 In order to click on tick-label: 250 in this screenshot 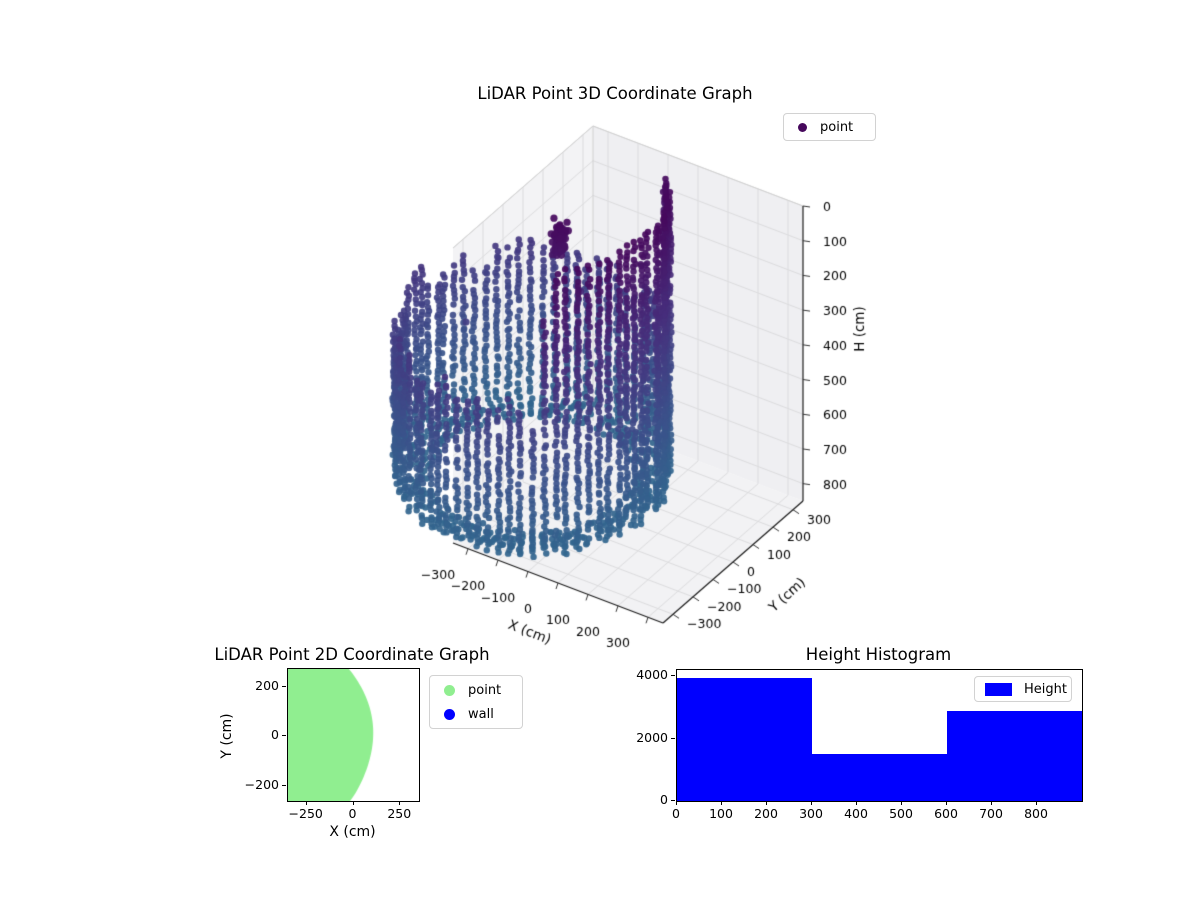, I will do `click(399, 813)`.